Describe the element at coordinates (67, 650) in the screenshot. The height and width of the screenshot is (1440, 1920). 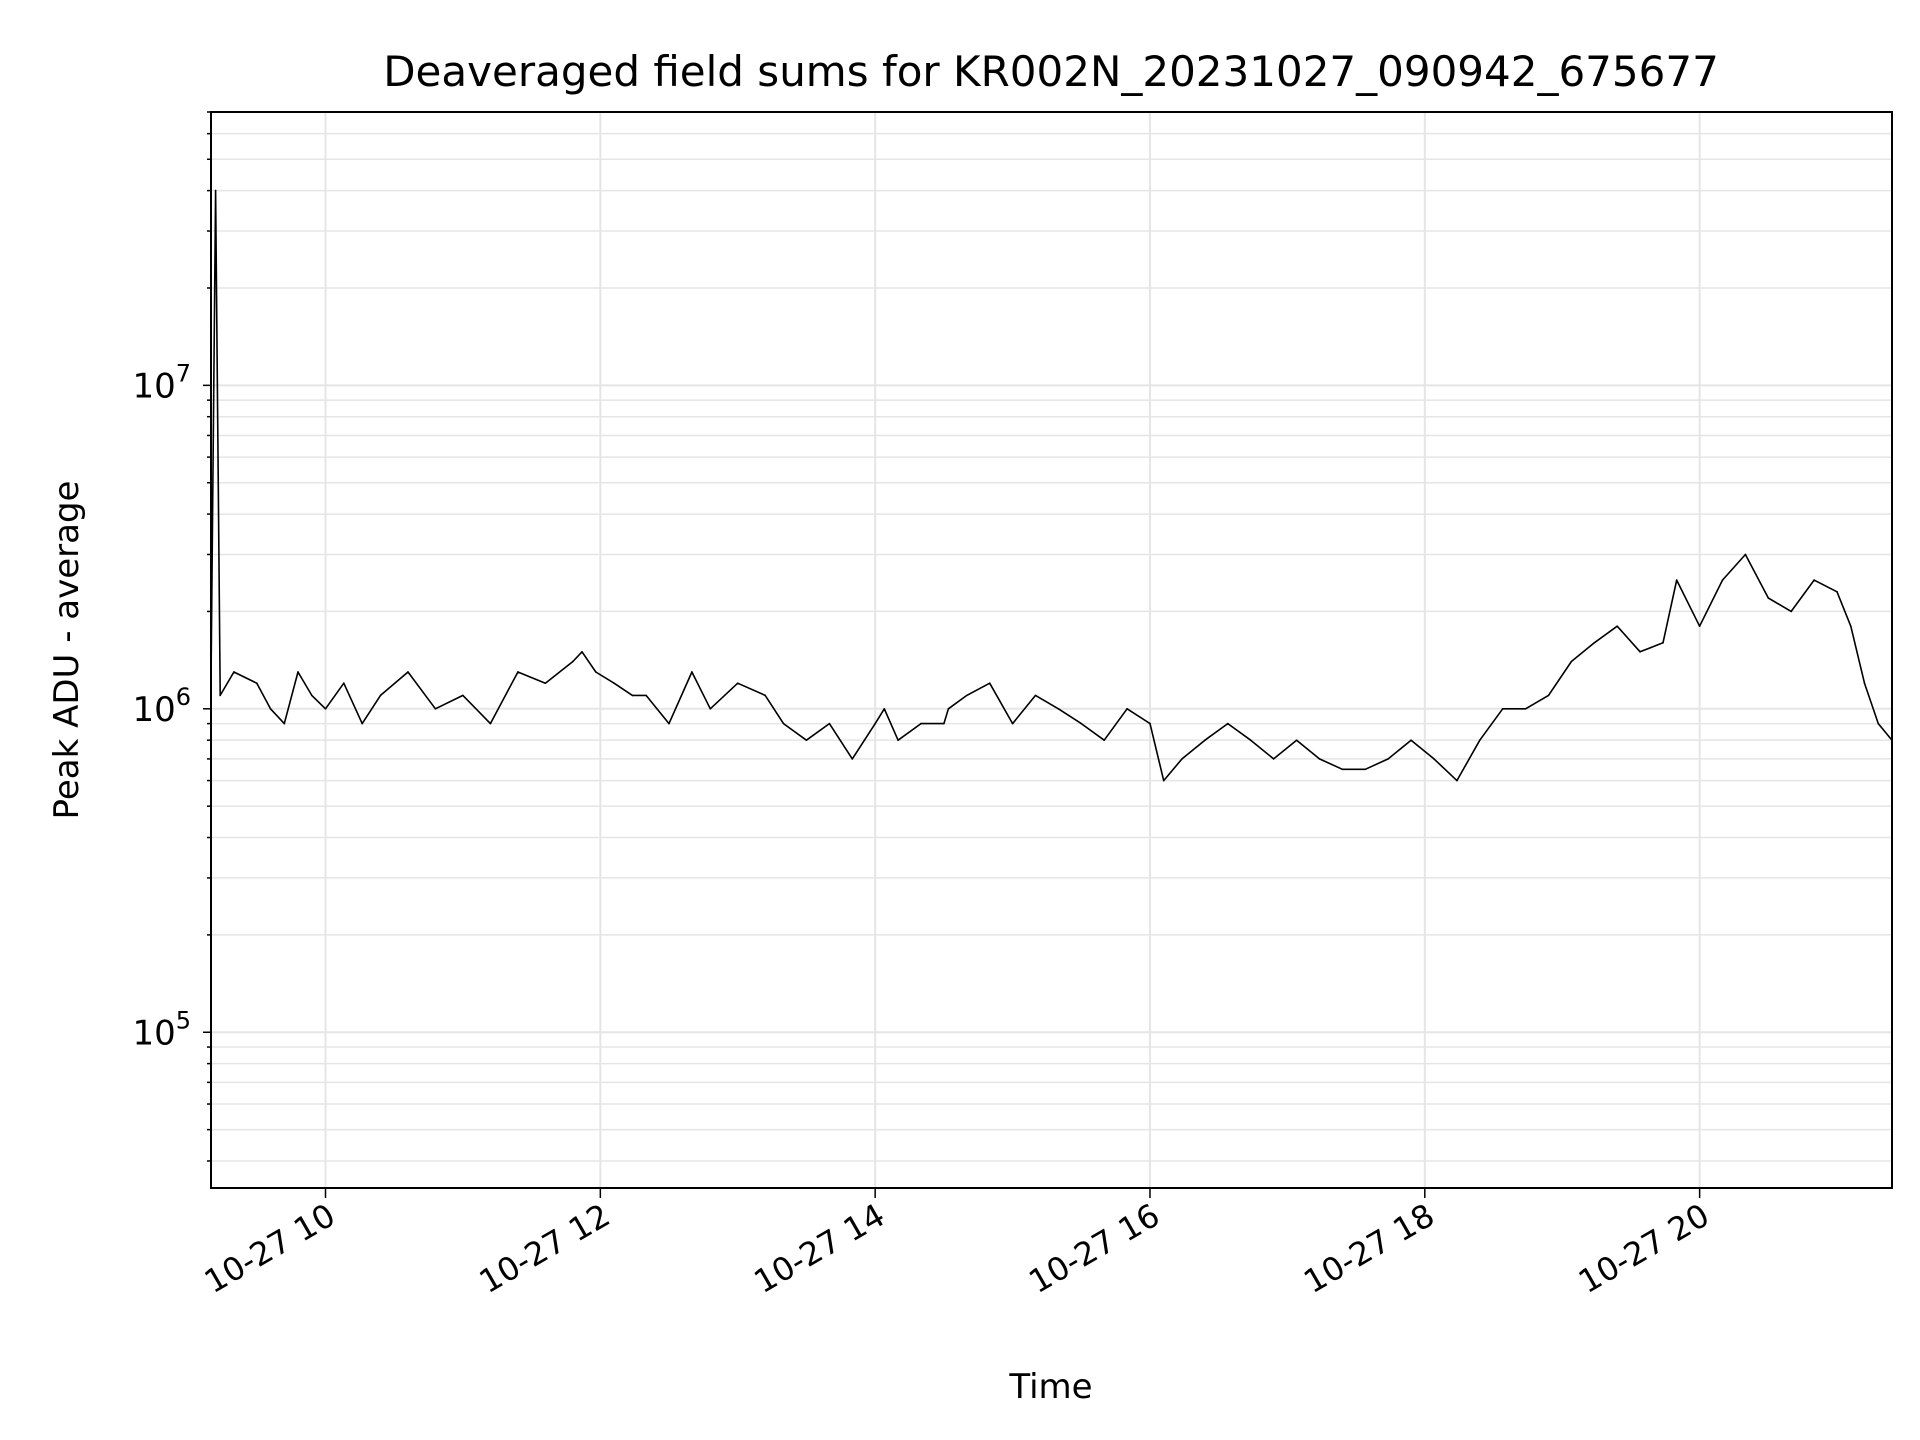
I see `y-axis-label: Peak ADU - average` at that location.